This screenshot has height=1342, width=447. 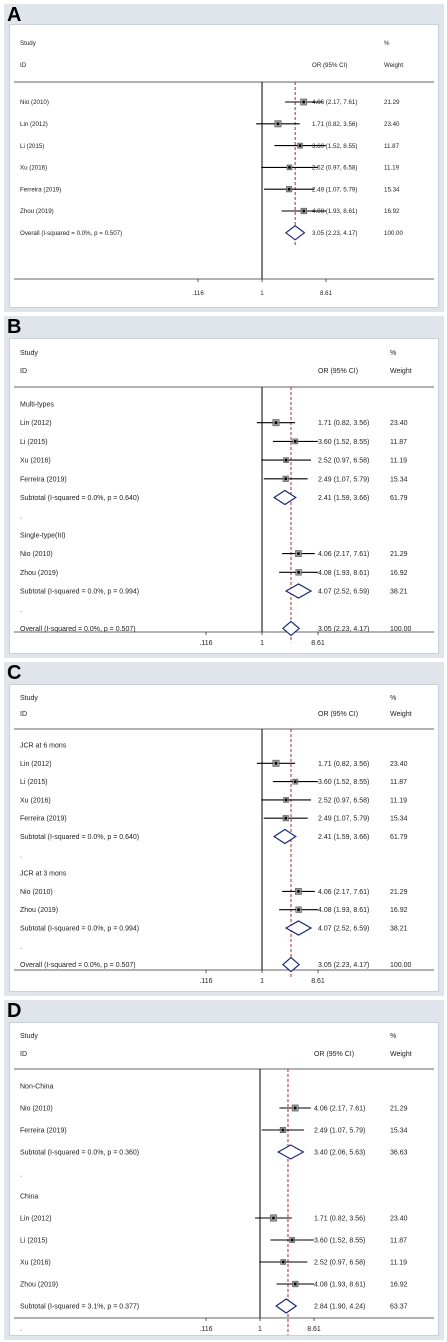 I want to click on overall-diamond, so click(x=291, y=964).